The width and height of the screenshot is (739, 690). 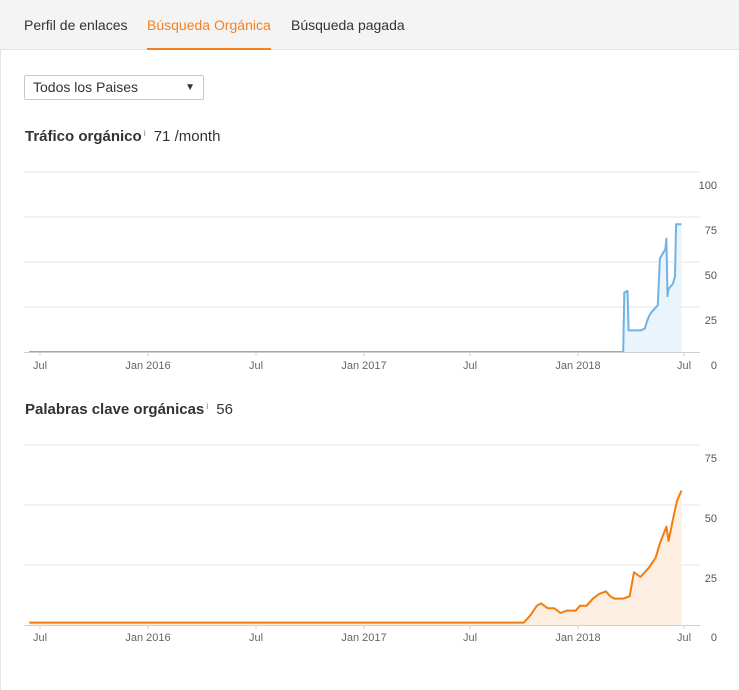 I want to click on chevron-down-icon: ▼, so click(x=190, y=87).